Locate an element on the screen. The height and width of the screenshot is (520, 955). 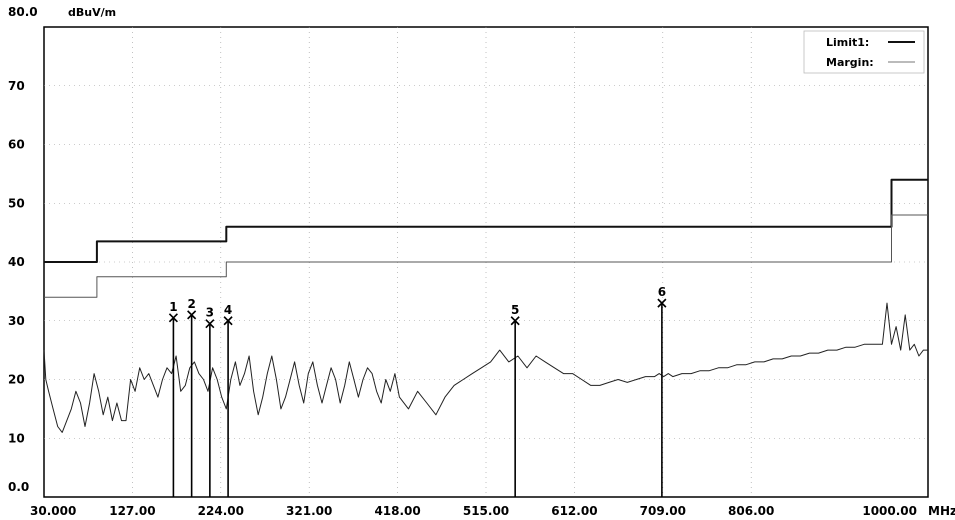
y-tick-label: 40 is located at coordinates (16, 262).